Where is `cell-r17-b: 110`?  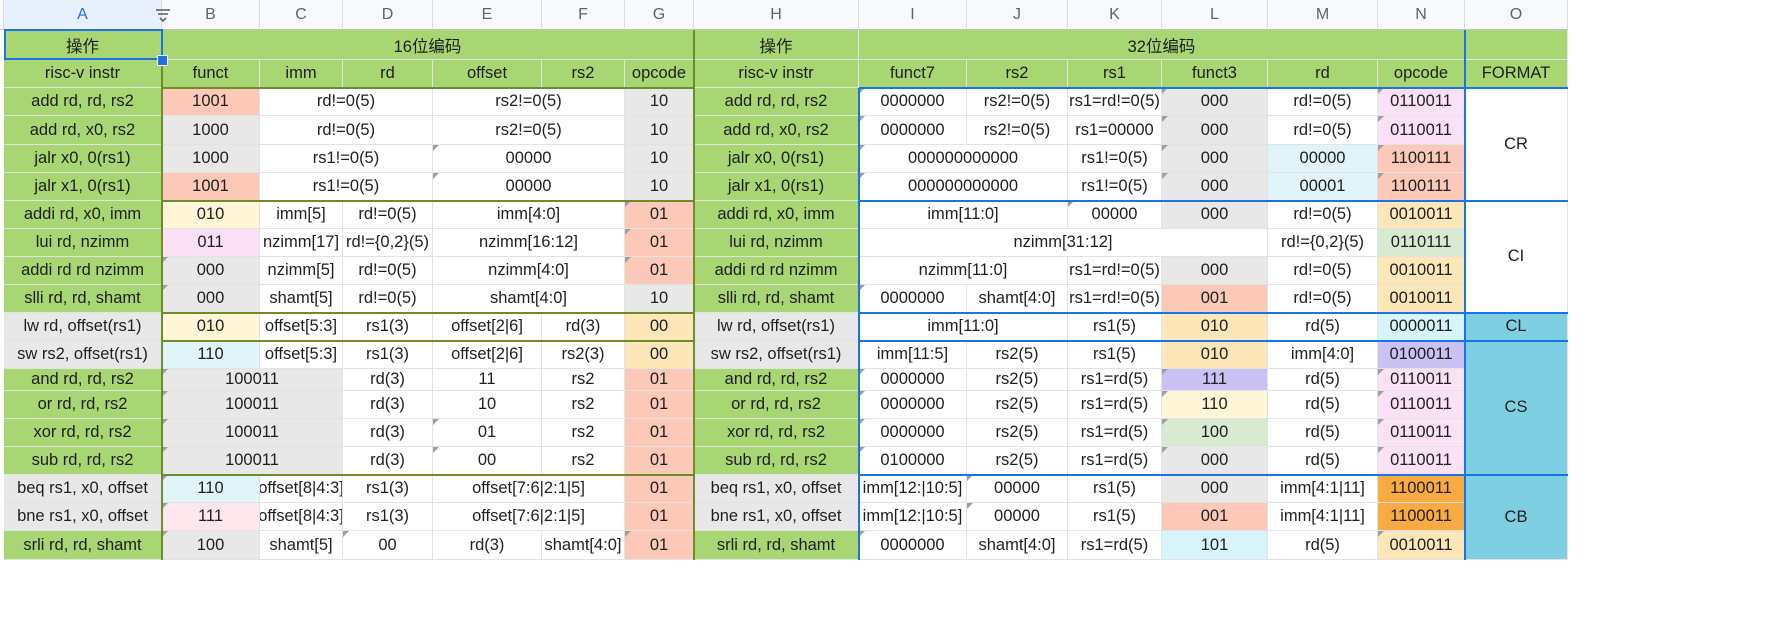 cell-r17-b: 110 is located at coordinates (211, 489).